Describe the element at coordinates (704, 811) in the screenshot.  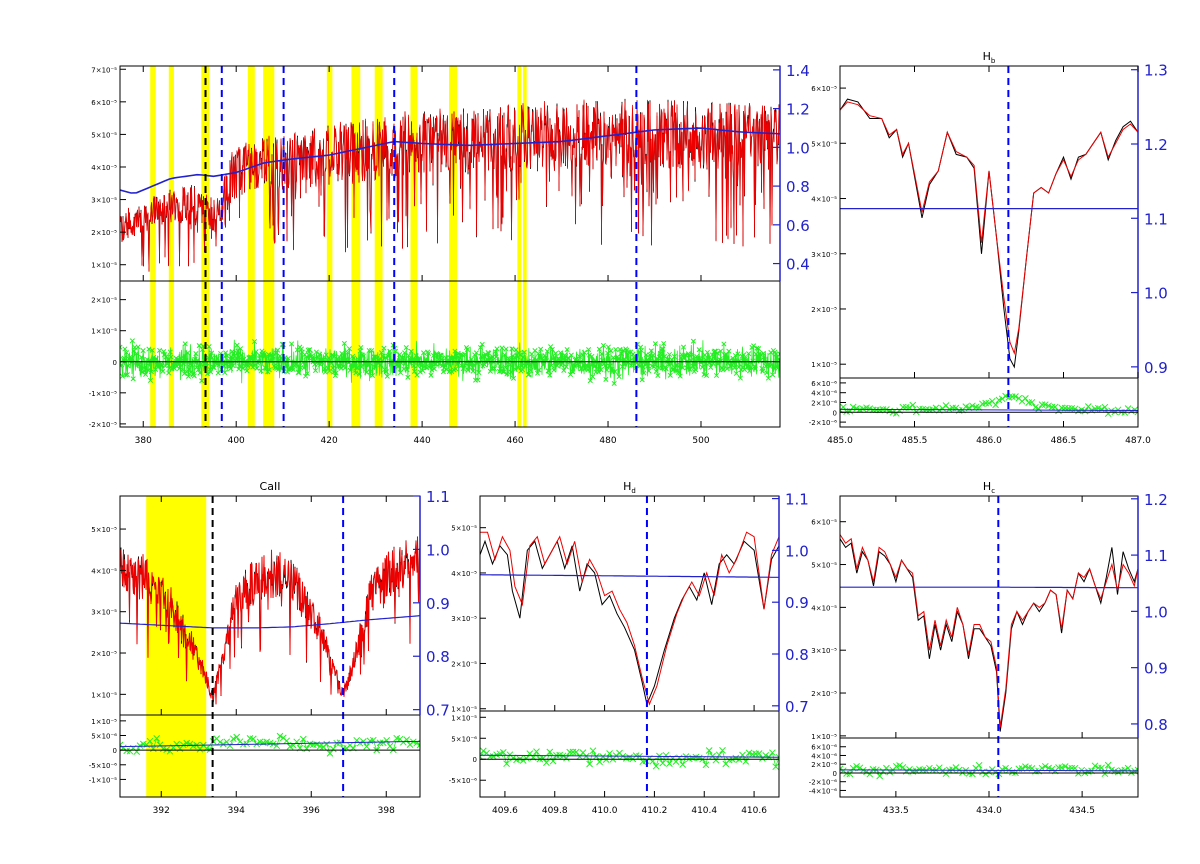
I see `x-tick-label: 410.4` at that location.